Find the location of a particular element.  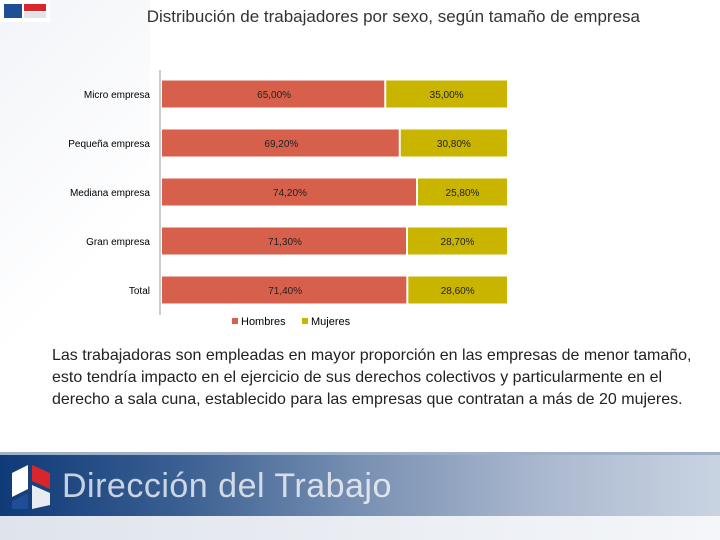

category-label: Mediana empresa is located at coordinates (110, 193).